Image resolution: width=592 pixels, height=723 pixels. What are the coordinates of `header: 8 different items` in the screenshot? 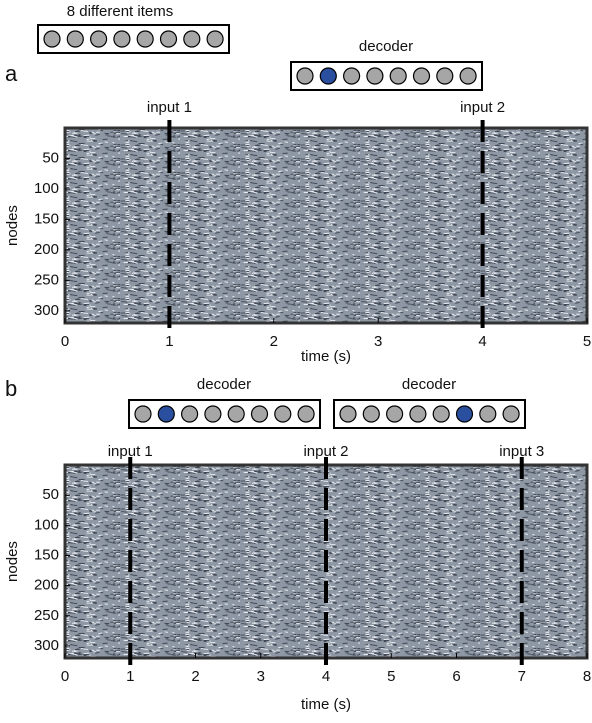 It's located at (120, 11).